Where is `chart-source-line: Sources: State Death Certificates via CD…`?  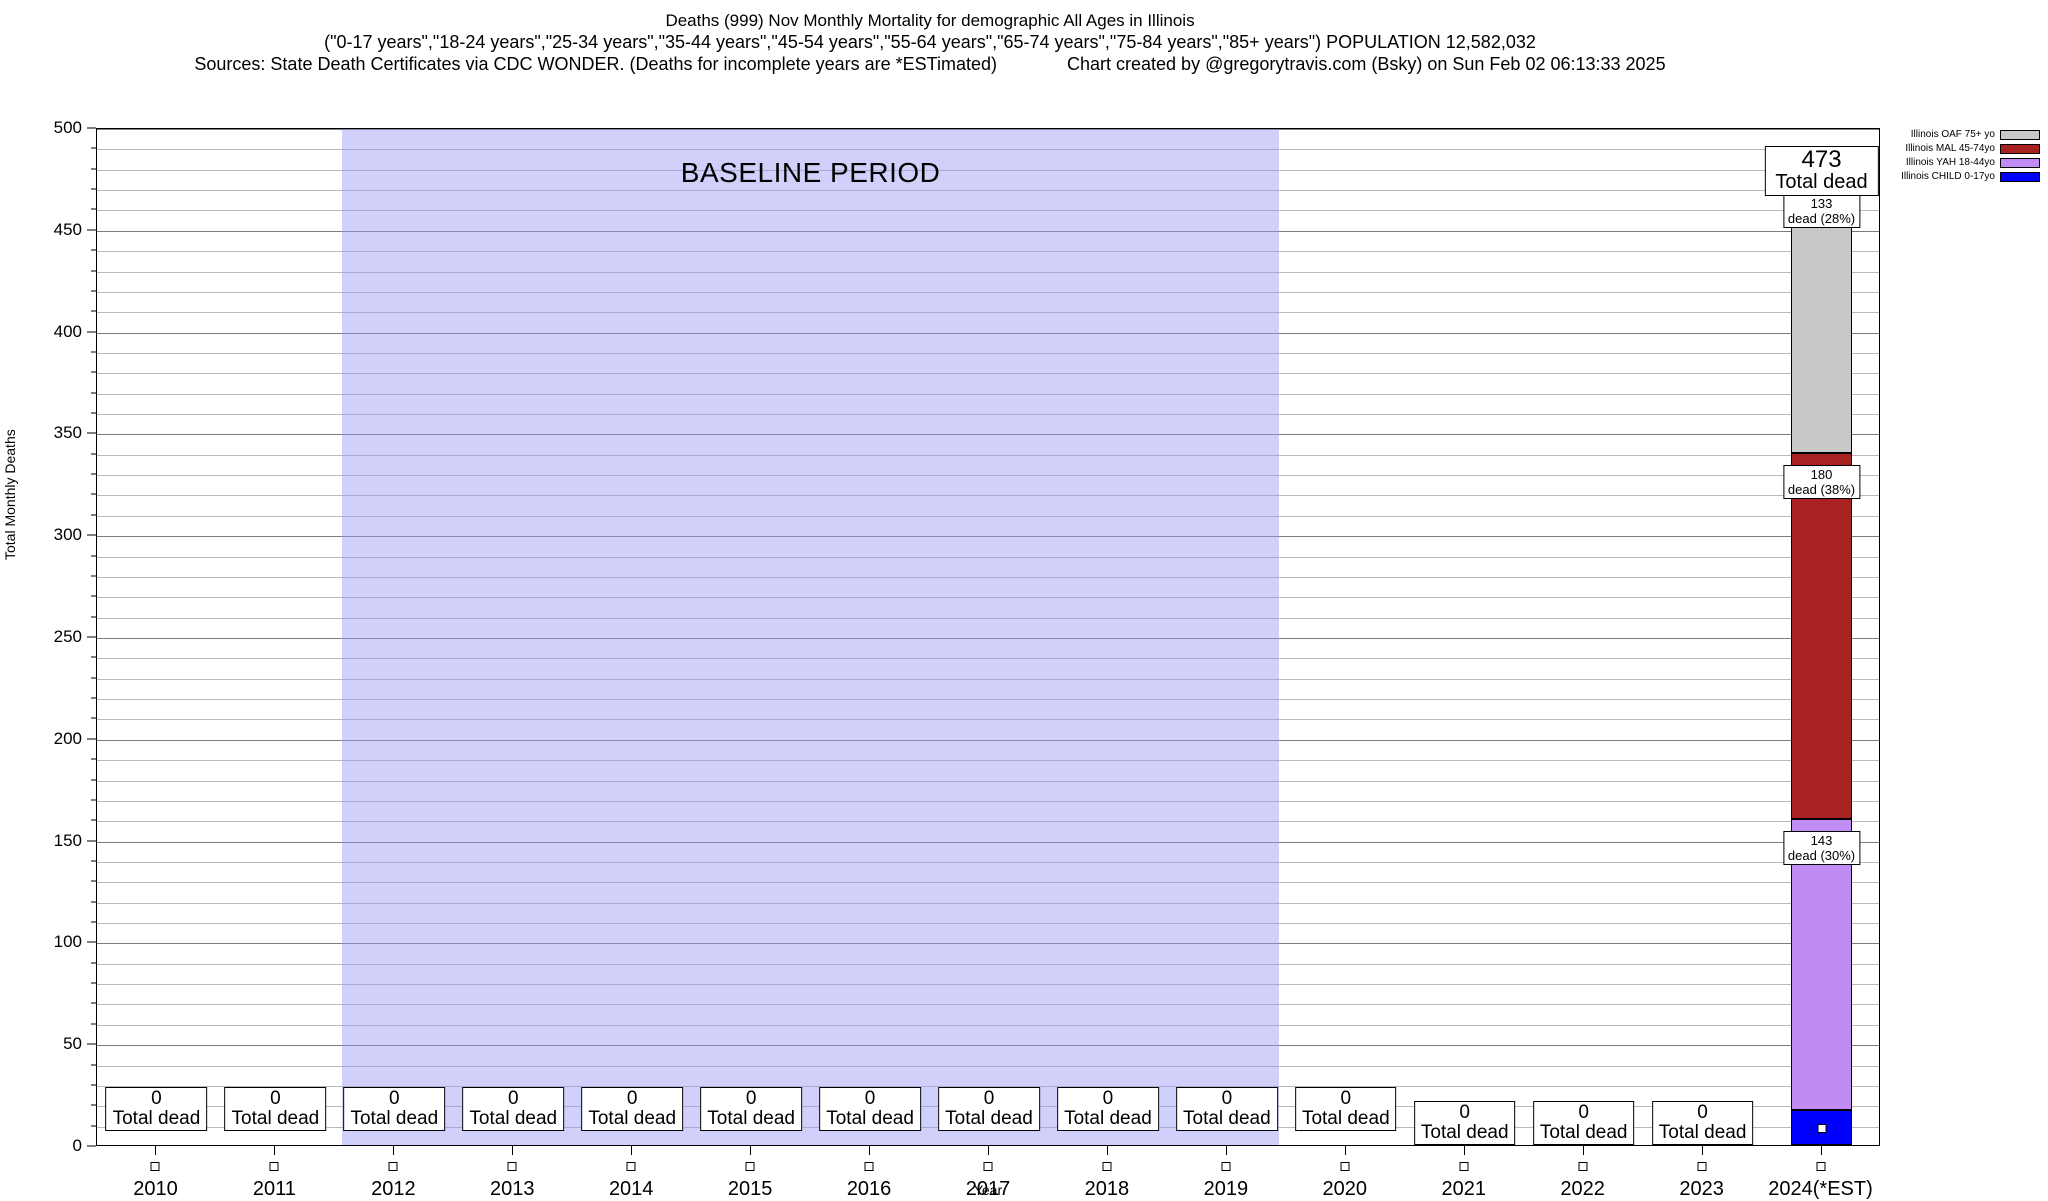
chart-source-line: Sources: State Death Certificates via CD… is located at coordinates (930, 64).